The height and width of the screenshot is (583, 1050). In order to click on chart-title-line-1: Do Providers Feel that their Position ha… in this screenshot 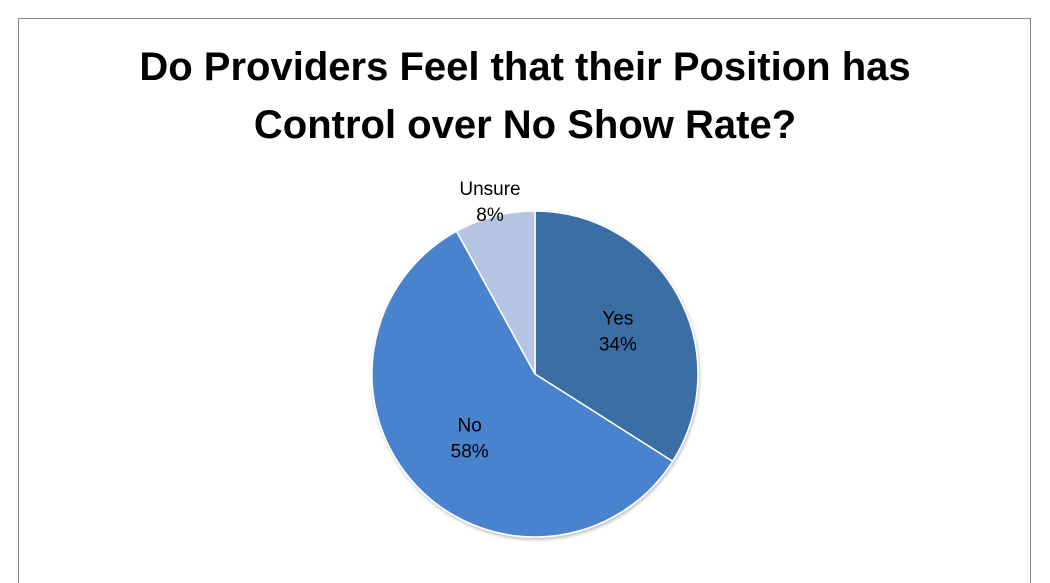, I will do `click(525, 67)`.